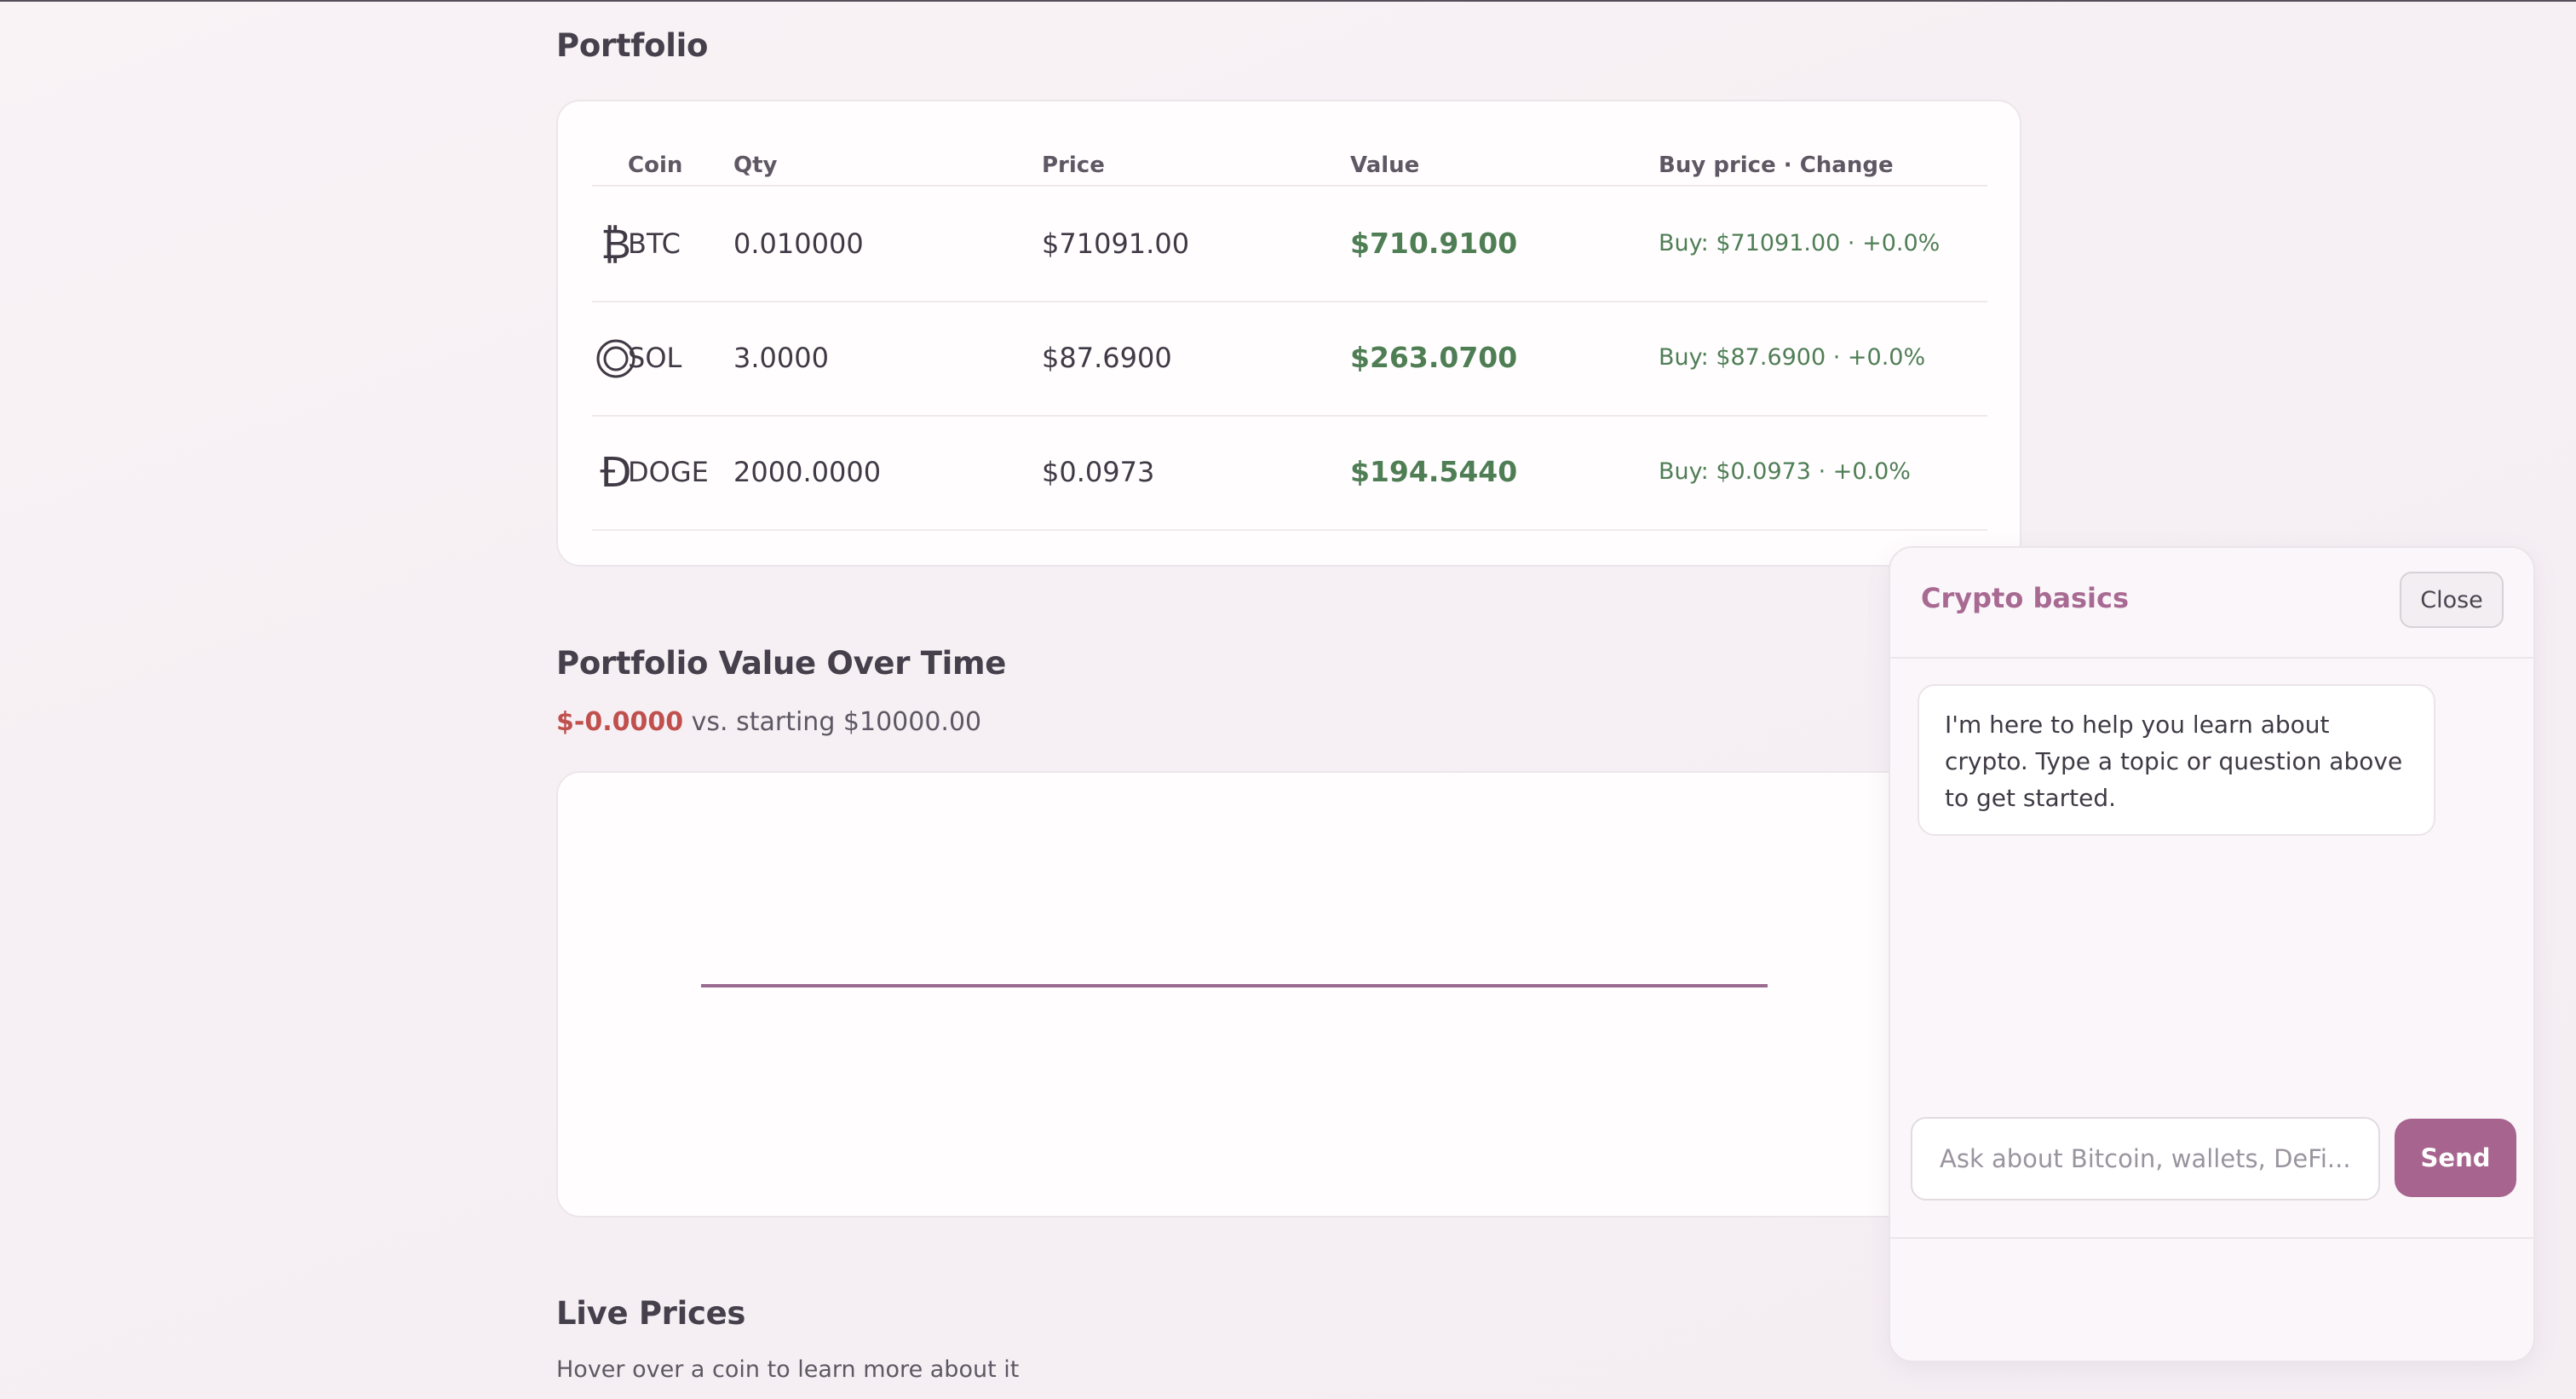 The width and height of the screenshot is (2576, 1399). What do you see at coordinates (1385, 165) in the screenshot?
I see `column-header-value: Value` at bounding box center [1385, 165].